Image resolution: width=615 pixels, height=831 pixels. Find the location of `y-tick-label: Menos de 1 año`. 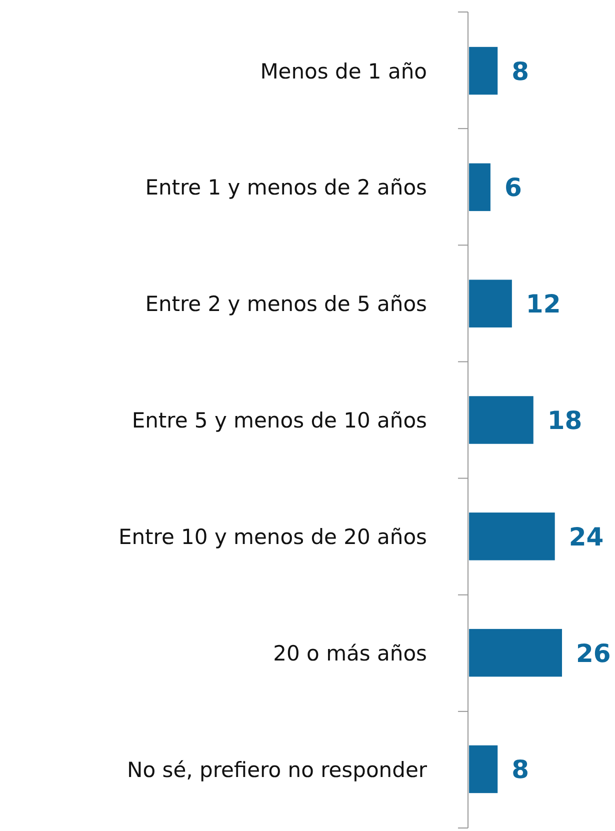

y-tick-label: Menos de 1 año is located at coordinates (343, 71).